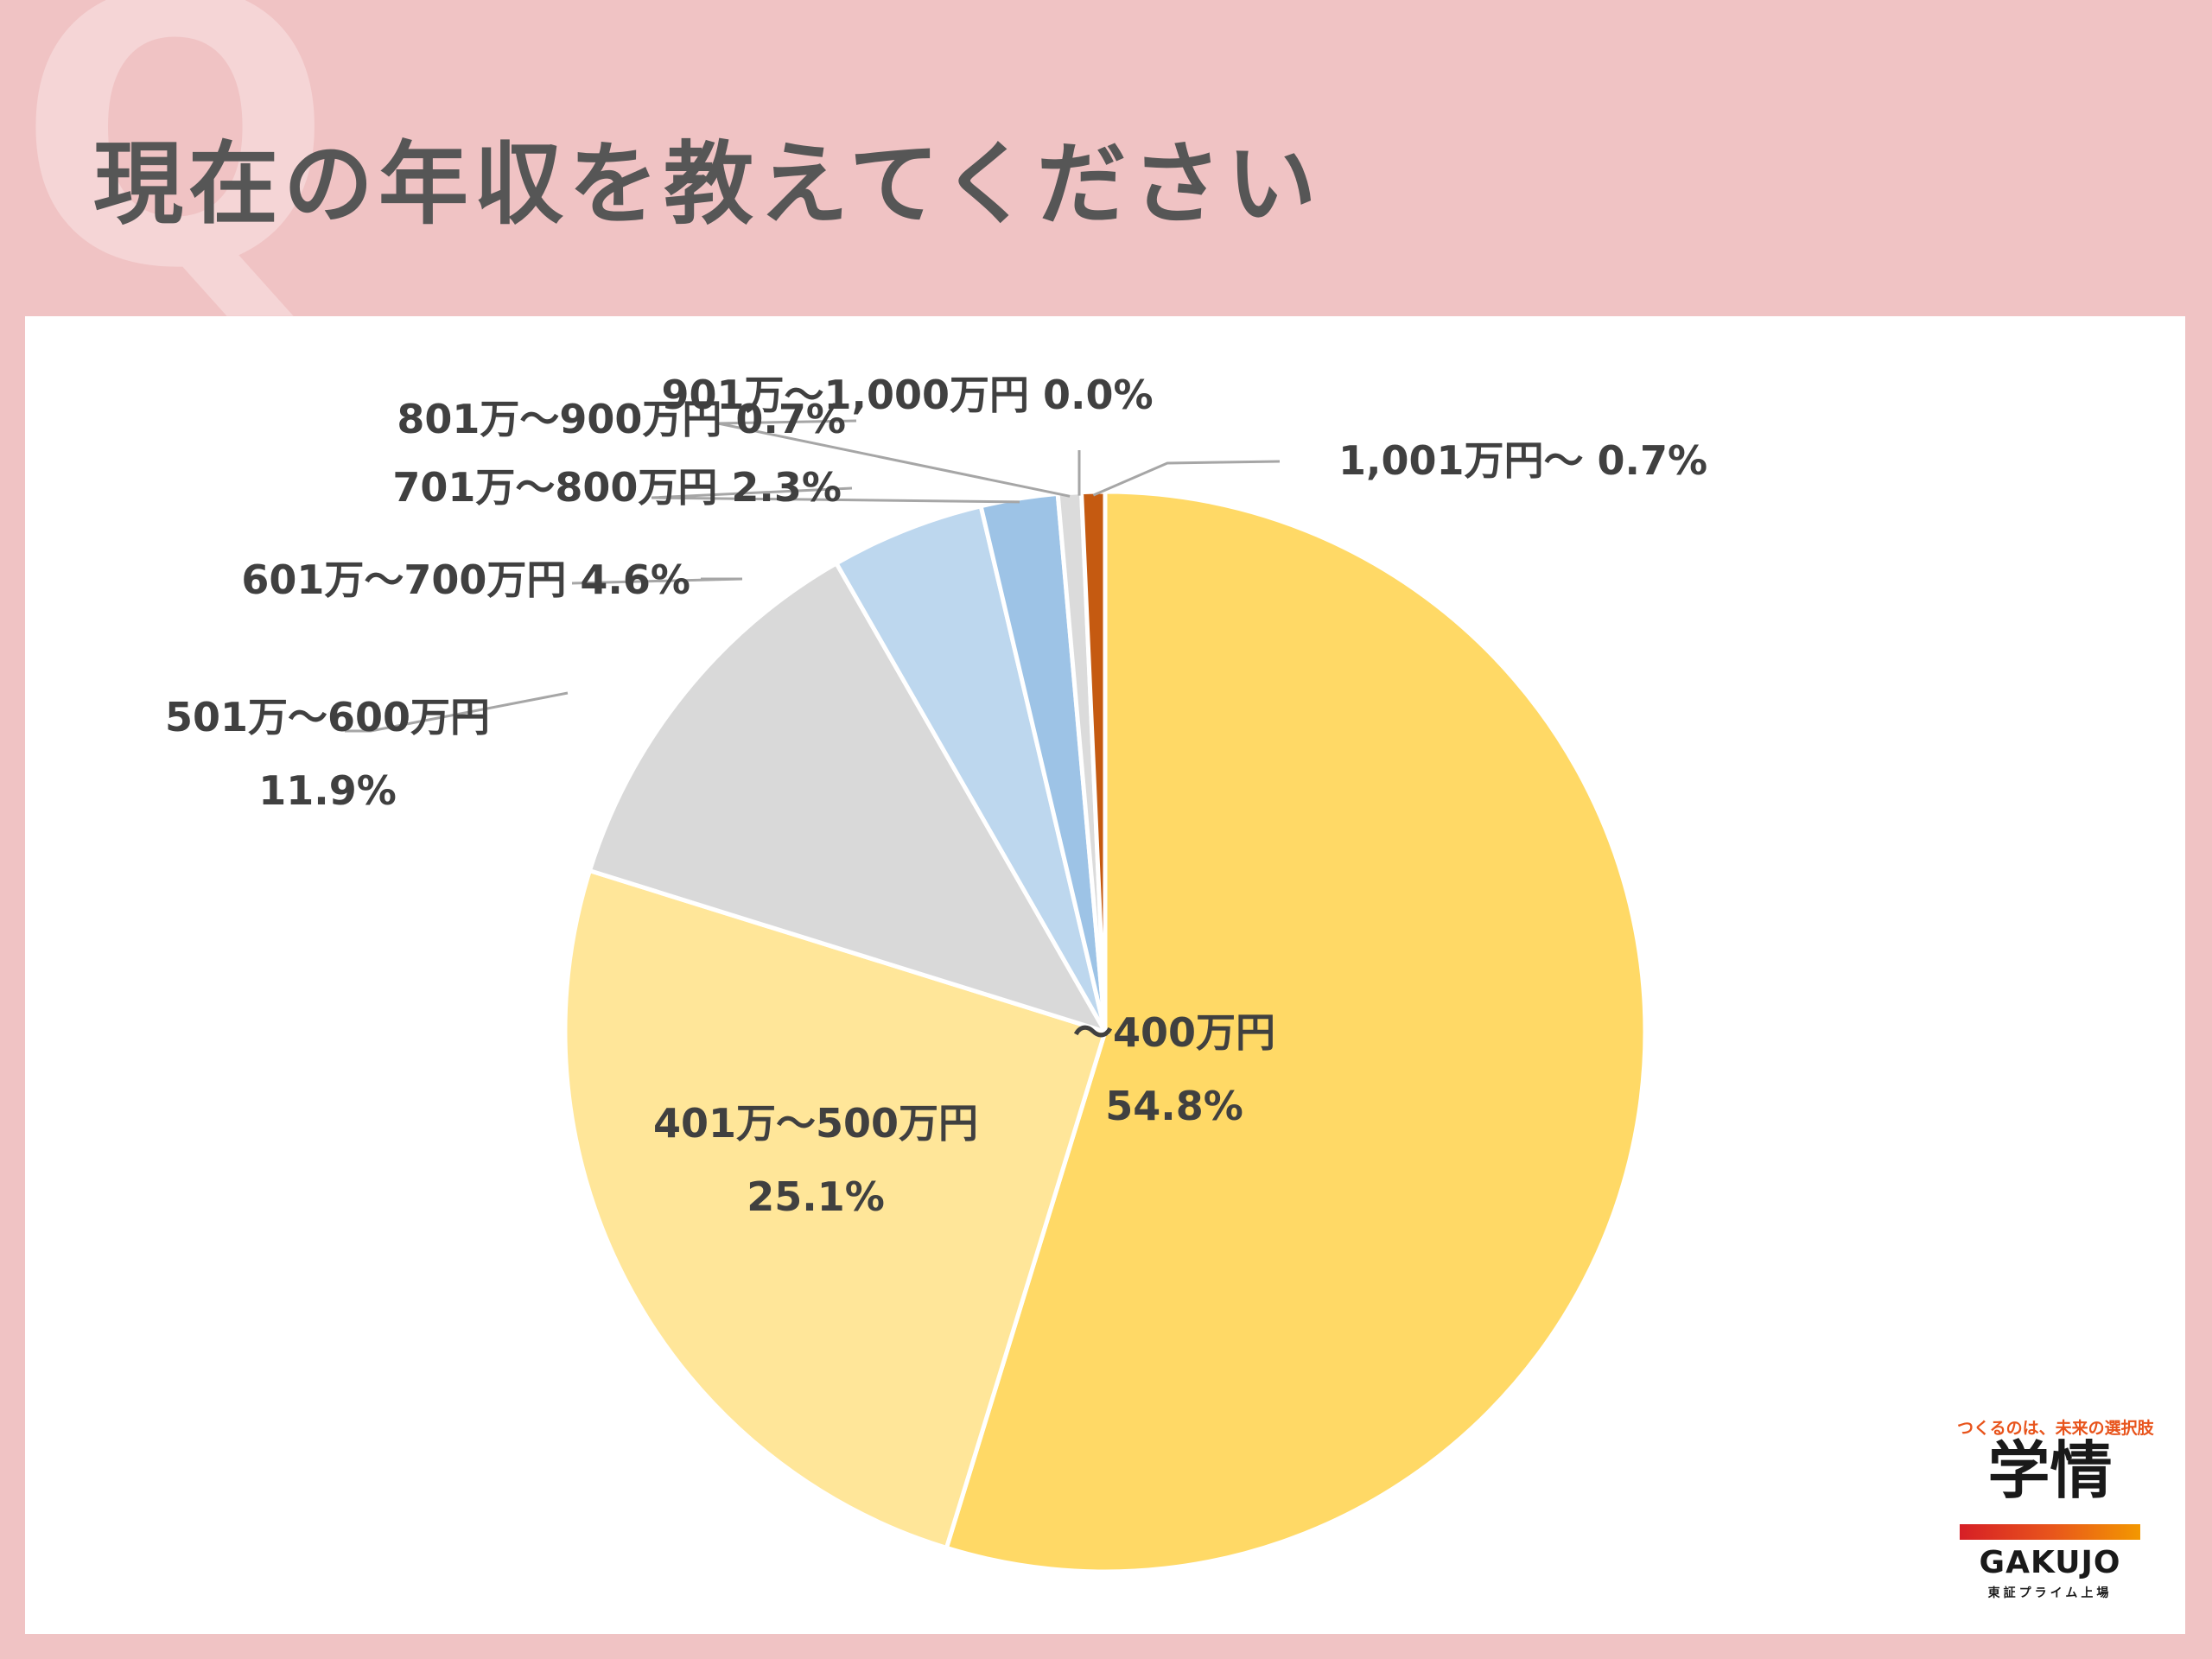  I want to click on slice-label-4: 701万～800万円 2.3%, so click(617, 487).